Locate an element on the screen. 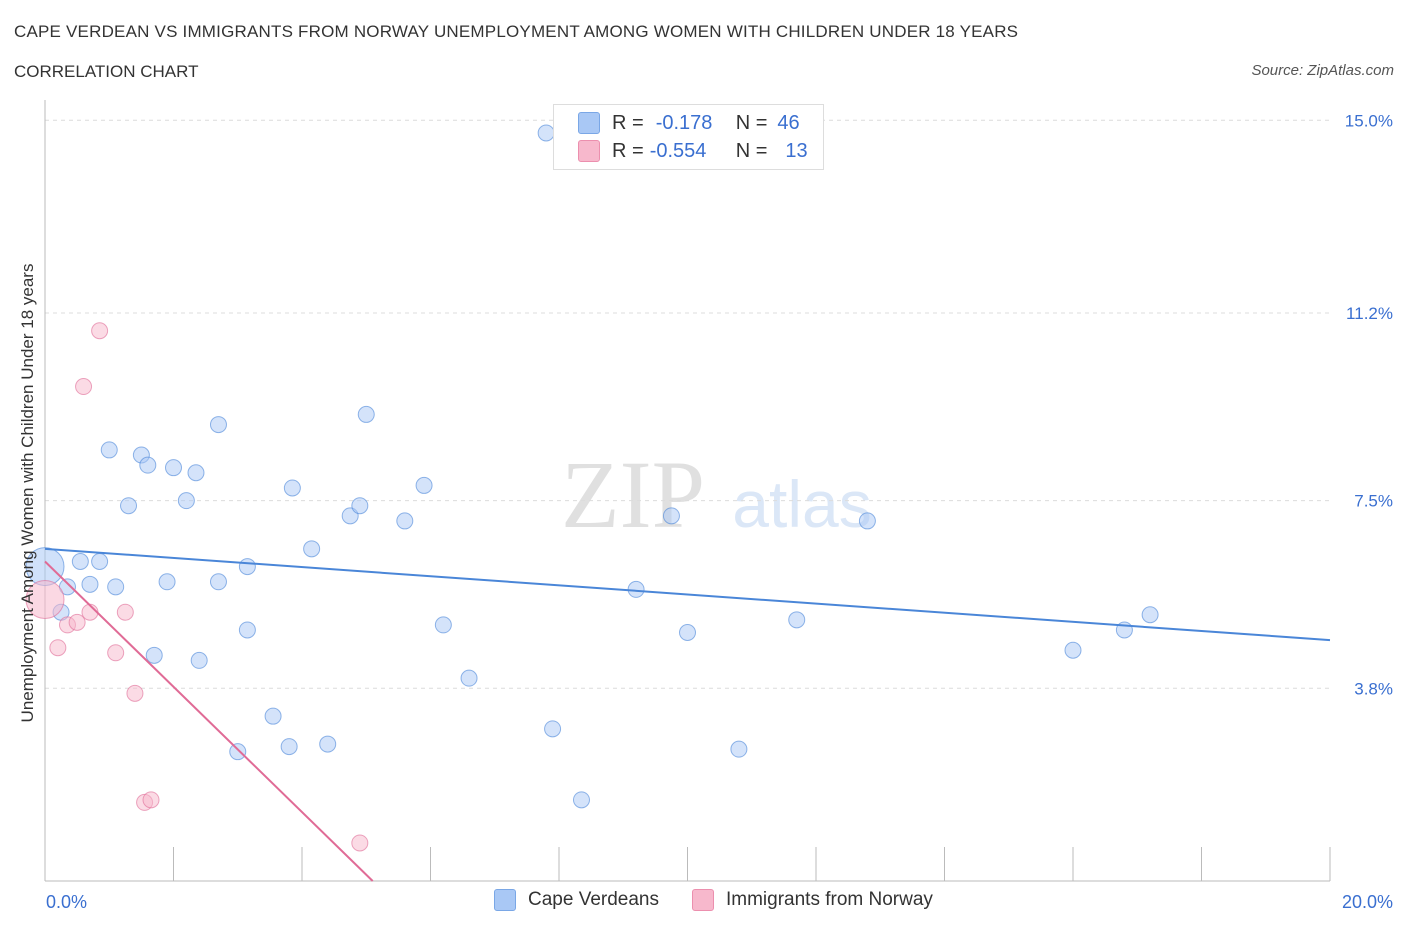 Image resolution: width=1406 pixels, height=930 pixels. y-tick-label: 3.8% is located at coordinates (1373, 688).